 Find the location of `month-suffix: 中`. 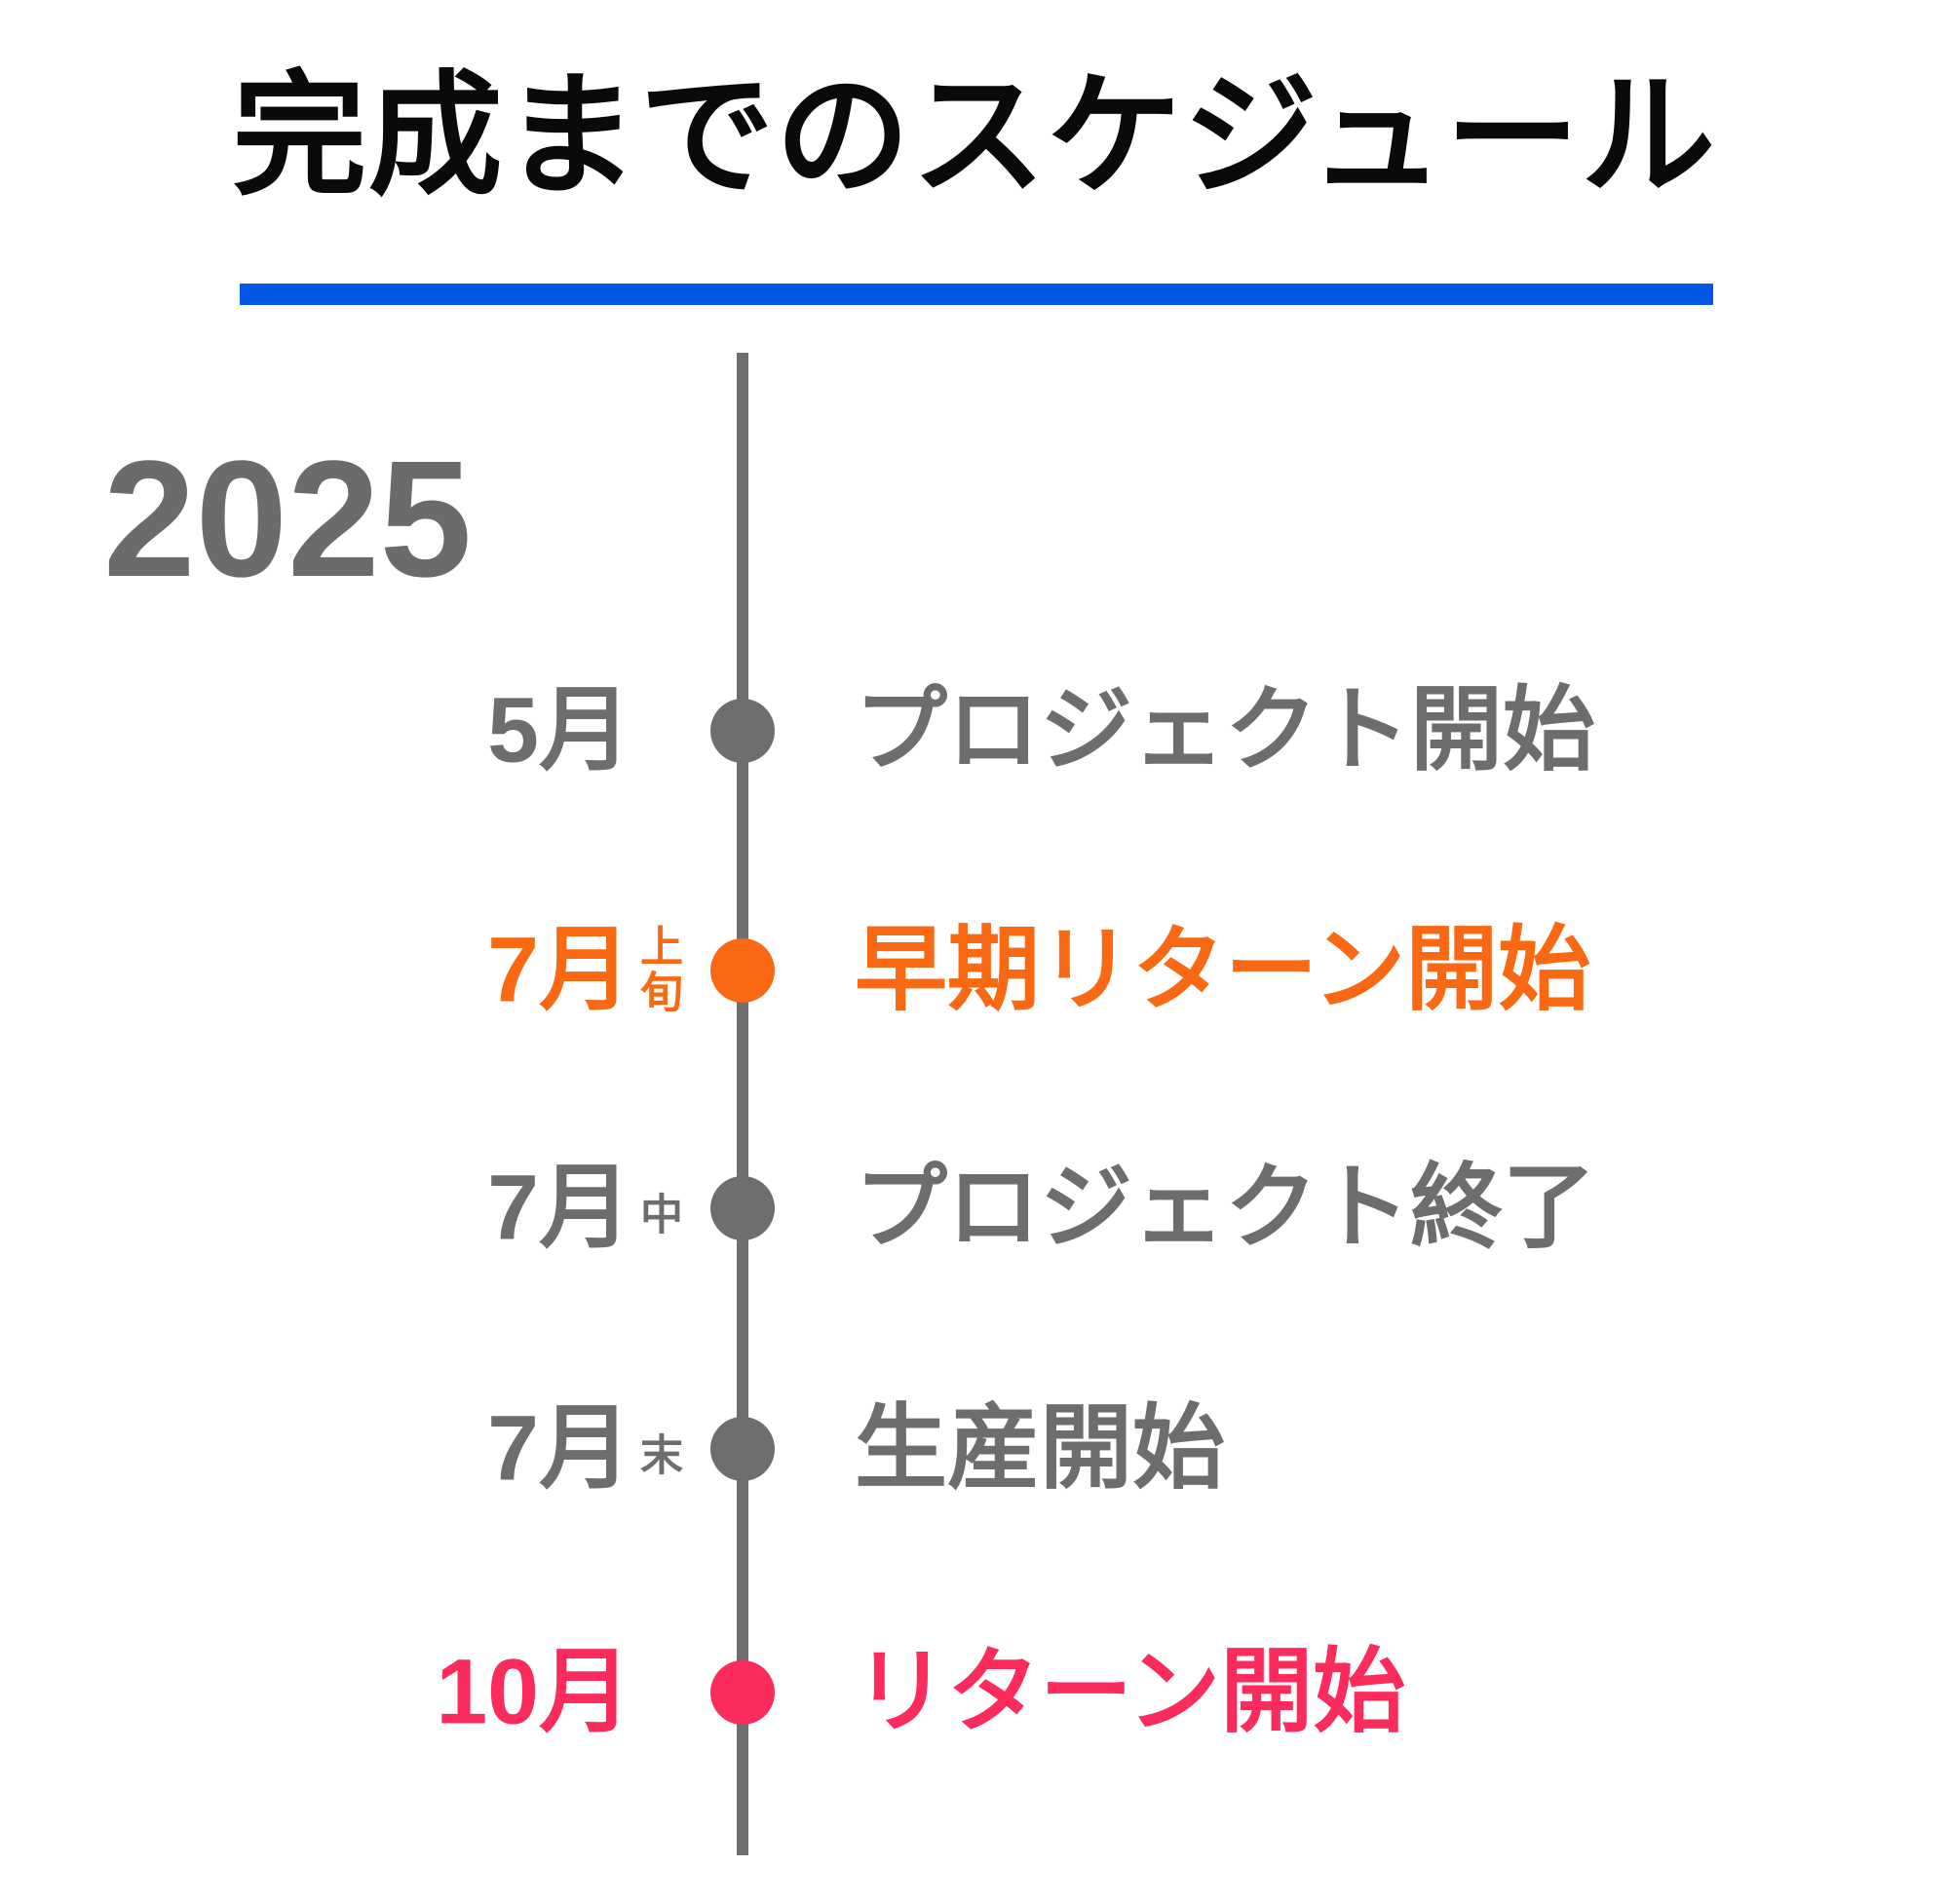

month-suffix: 中 is located at coordinates (661, 1215).